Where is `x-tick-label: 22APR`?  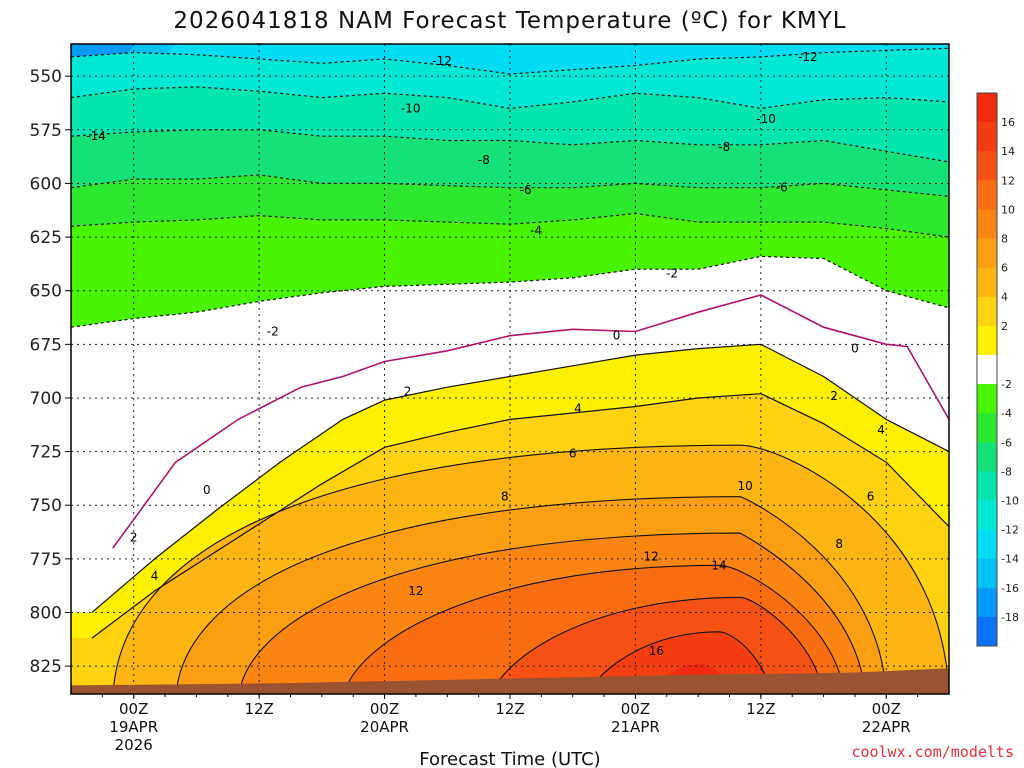
x-tick-label: 22APR is located at coordinates (886, 727).